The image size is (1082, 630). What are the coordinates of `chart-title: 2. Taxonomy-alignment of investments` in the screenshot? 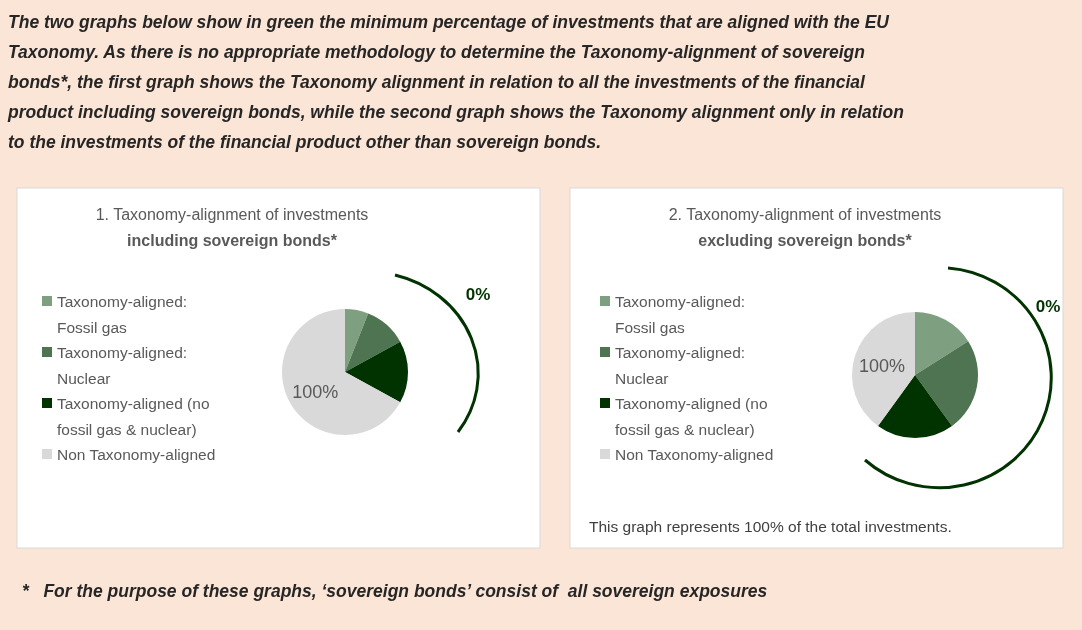 It's located at (805, 214).